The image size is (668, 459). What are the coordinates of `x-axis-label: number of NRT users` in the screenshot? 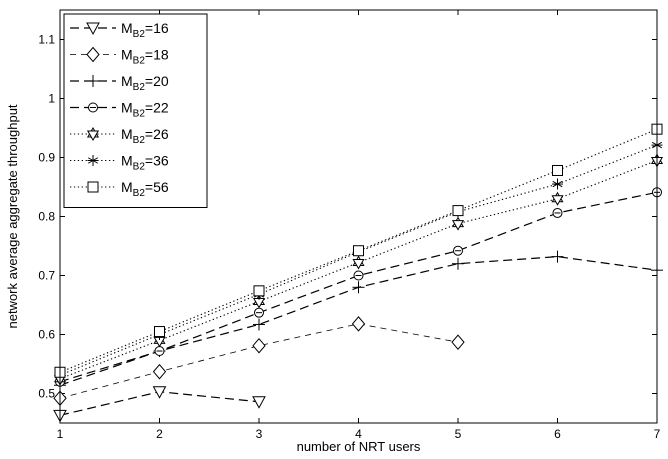 It's located at (359, 446).